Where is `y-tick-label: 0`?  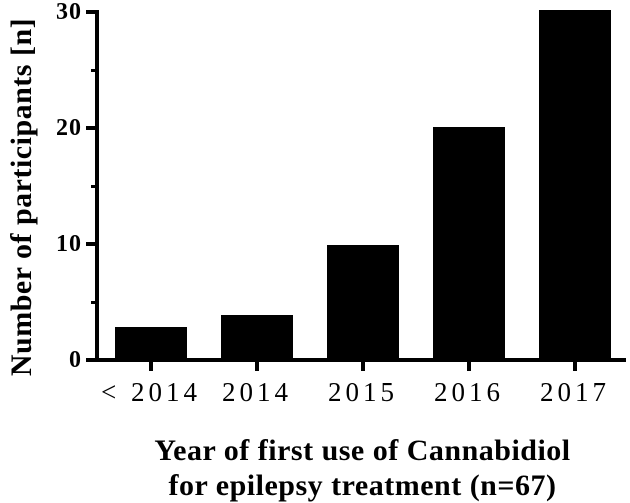
y-tick-label: 0 is located at coordinates (75, 360).